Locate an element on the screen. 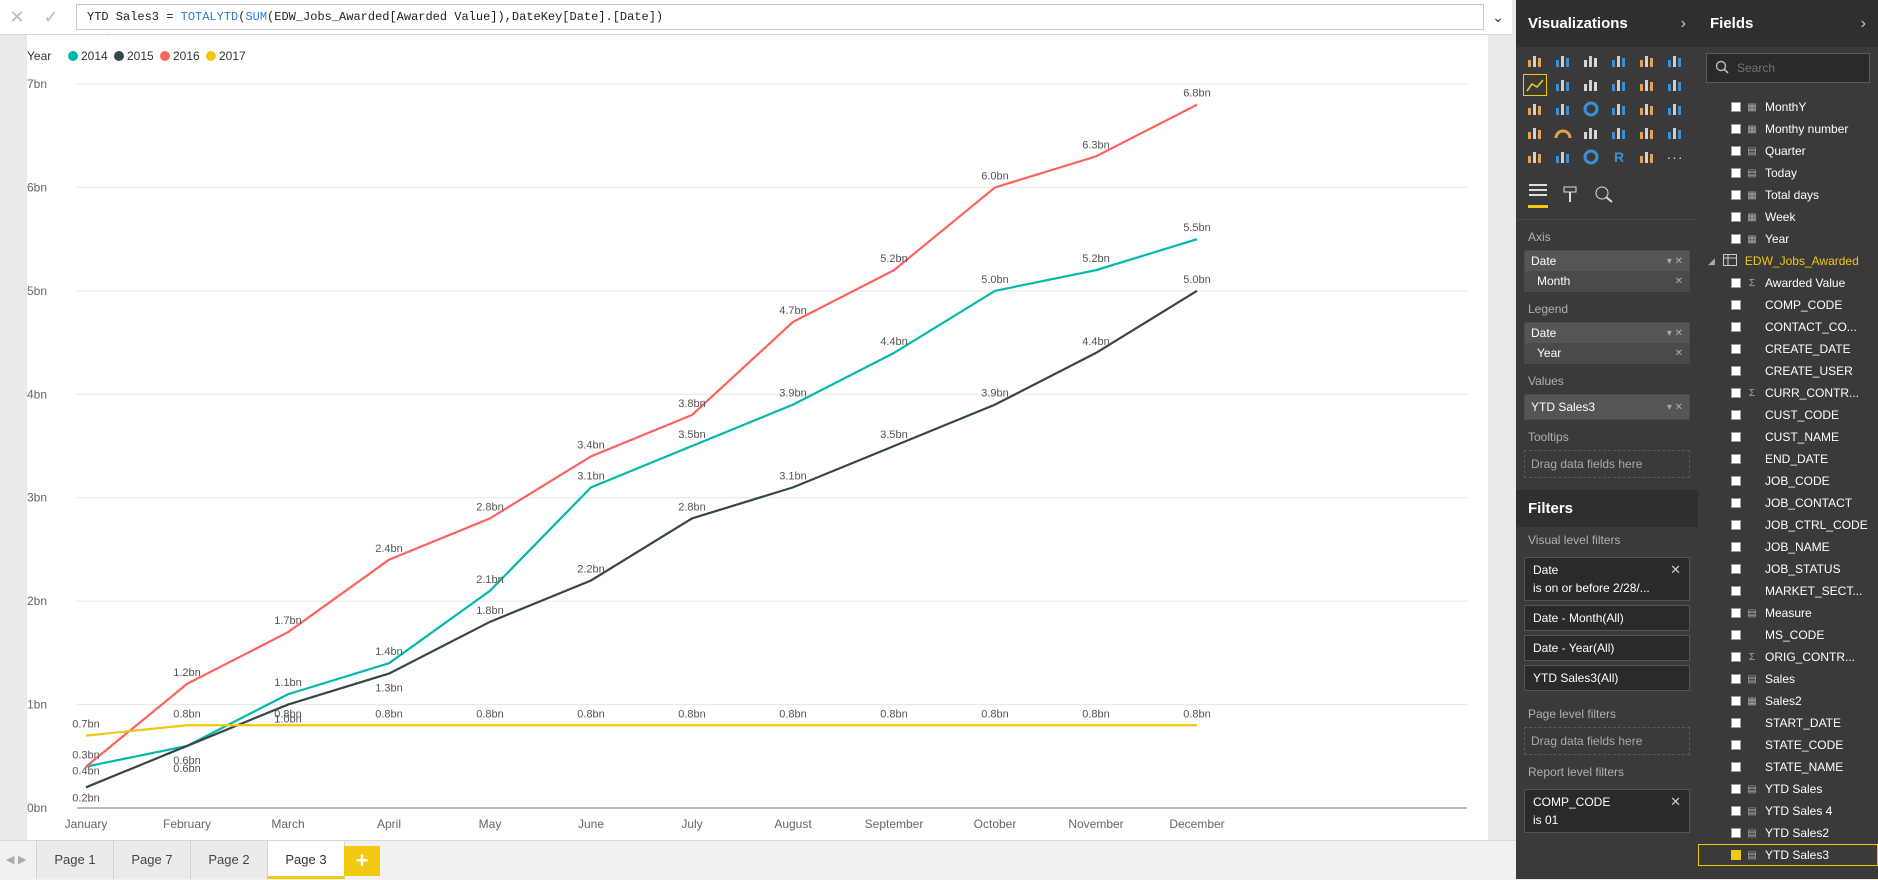 The image size is (1878, 880). field-item: COMP_CODE is located at coordinates (1788, 305).